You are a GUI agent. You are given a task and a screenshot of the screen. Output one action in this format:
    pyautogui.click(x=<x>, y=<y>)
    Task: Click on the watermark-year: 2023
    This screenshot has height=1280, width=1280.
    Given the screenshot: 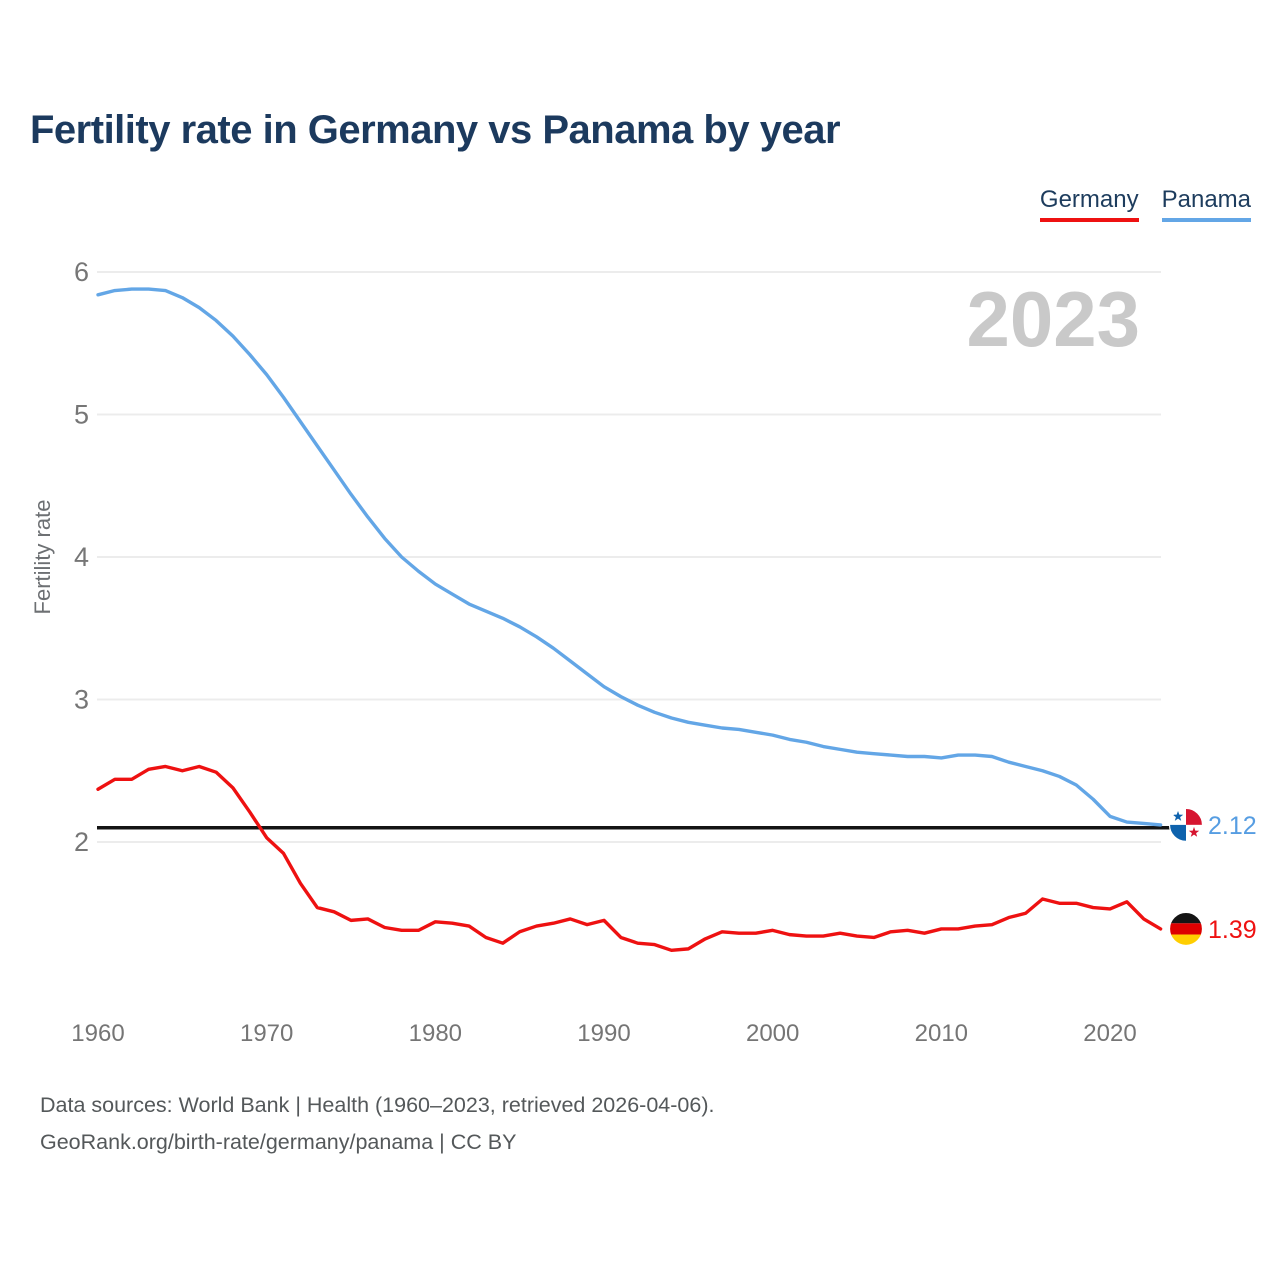 What is the action you would take?
    pyautogui.click(x=1053, y=319)
    